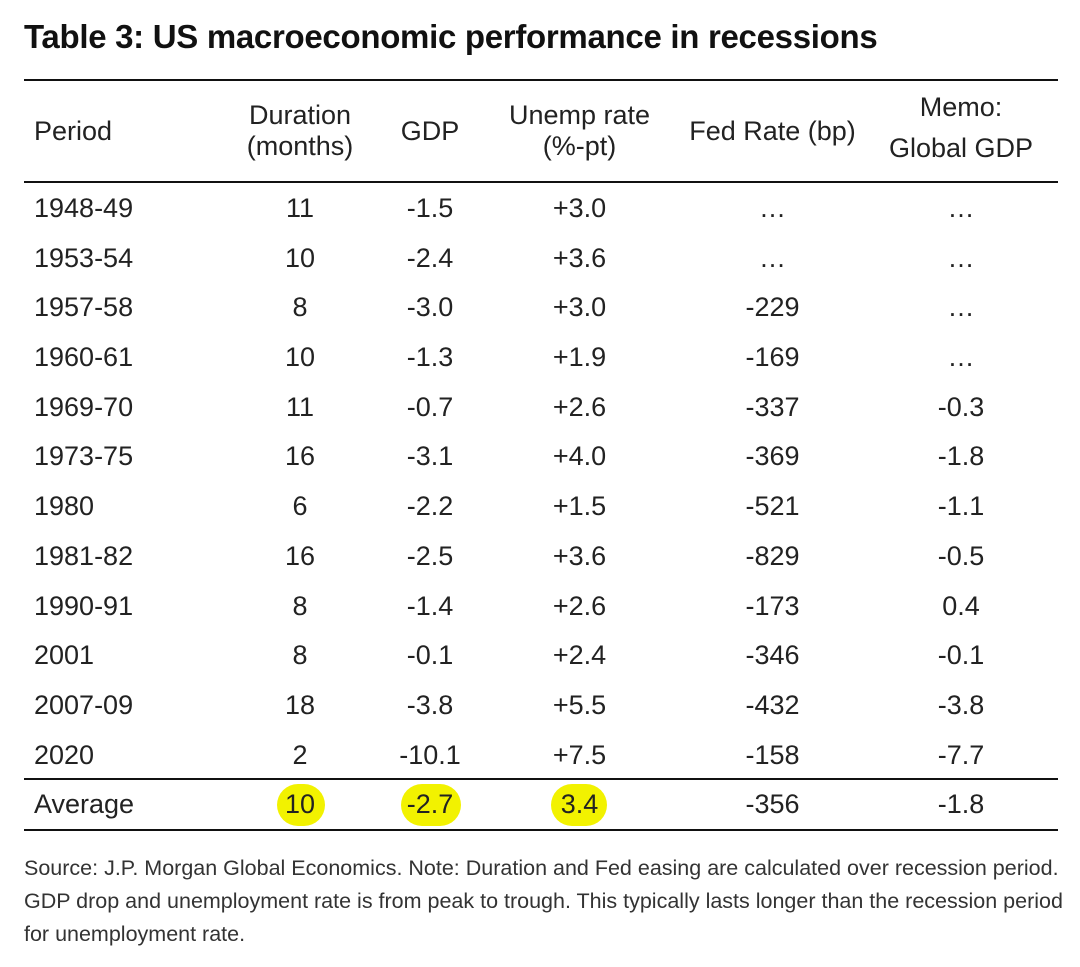  What do you see at coordinates (772, 754) in the screenshot?
I see `cell-fed-rate: -158` at bounding box center [772, 754].